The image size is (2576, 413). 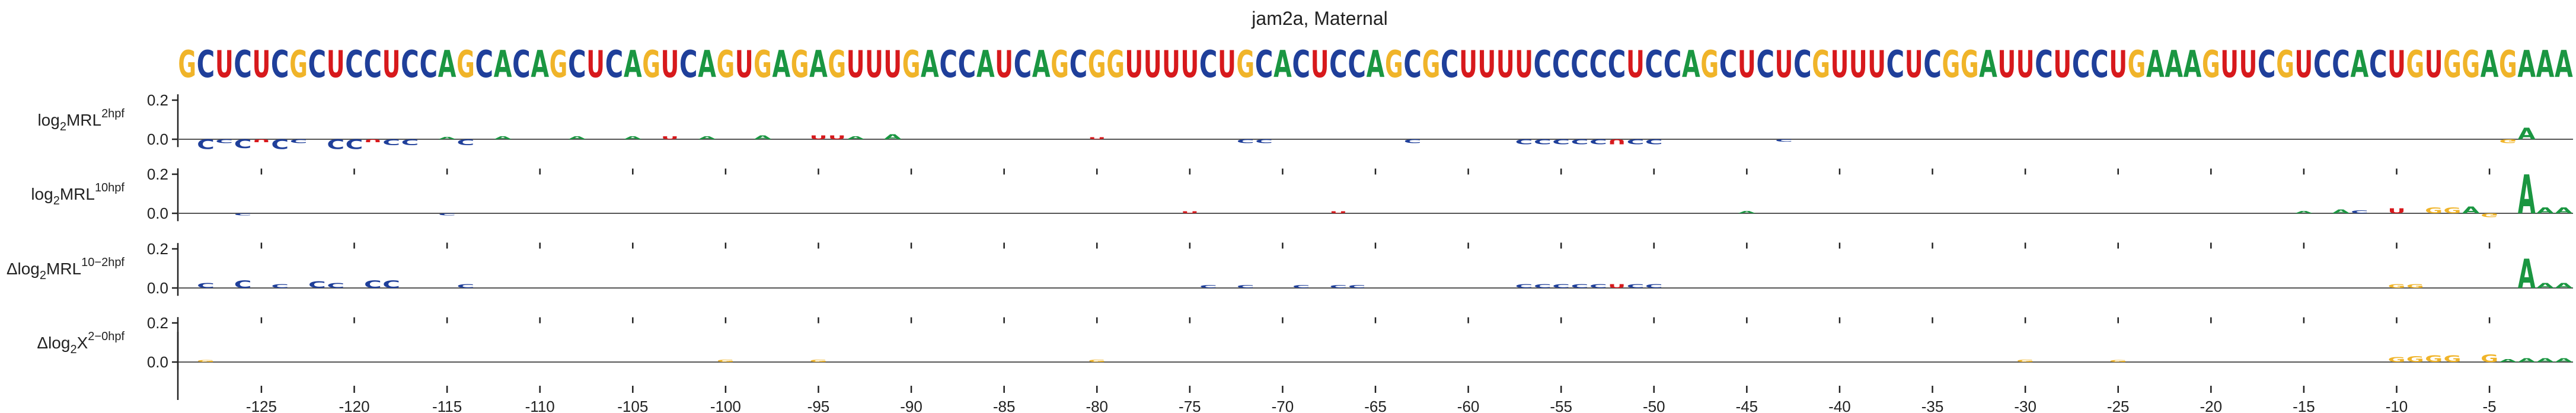 I want to click on logo-mark: U, so click(x=1190, y=212).